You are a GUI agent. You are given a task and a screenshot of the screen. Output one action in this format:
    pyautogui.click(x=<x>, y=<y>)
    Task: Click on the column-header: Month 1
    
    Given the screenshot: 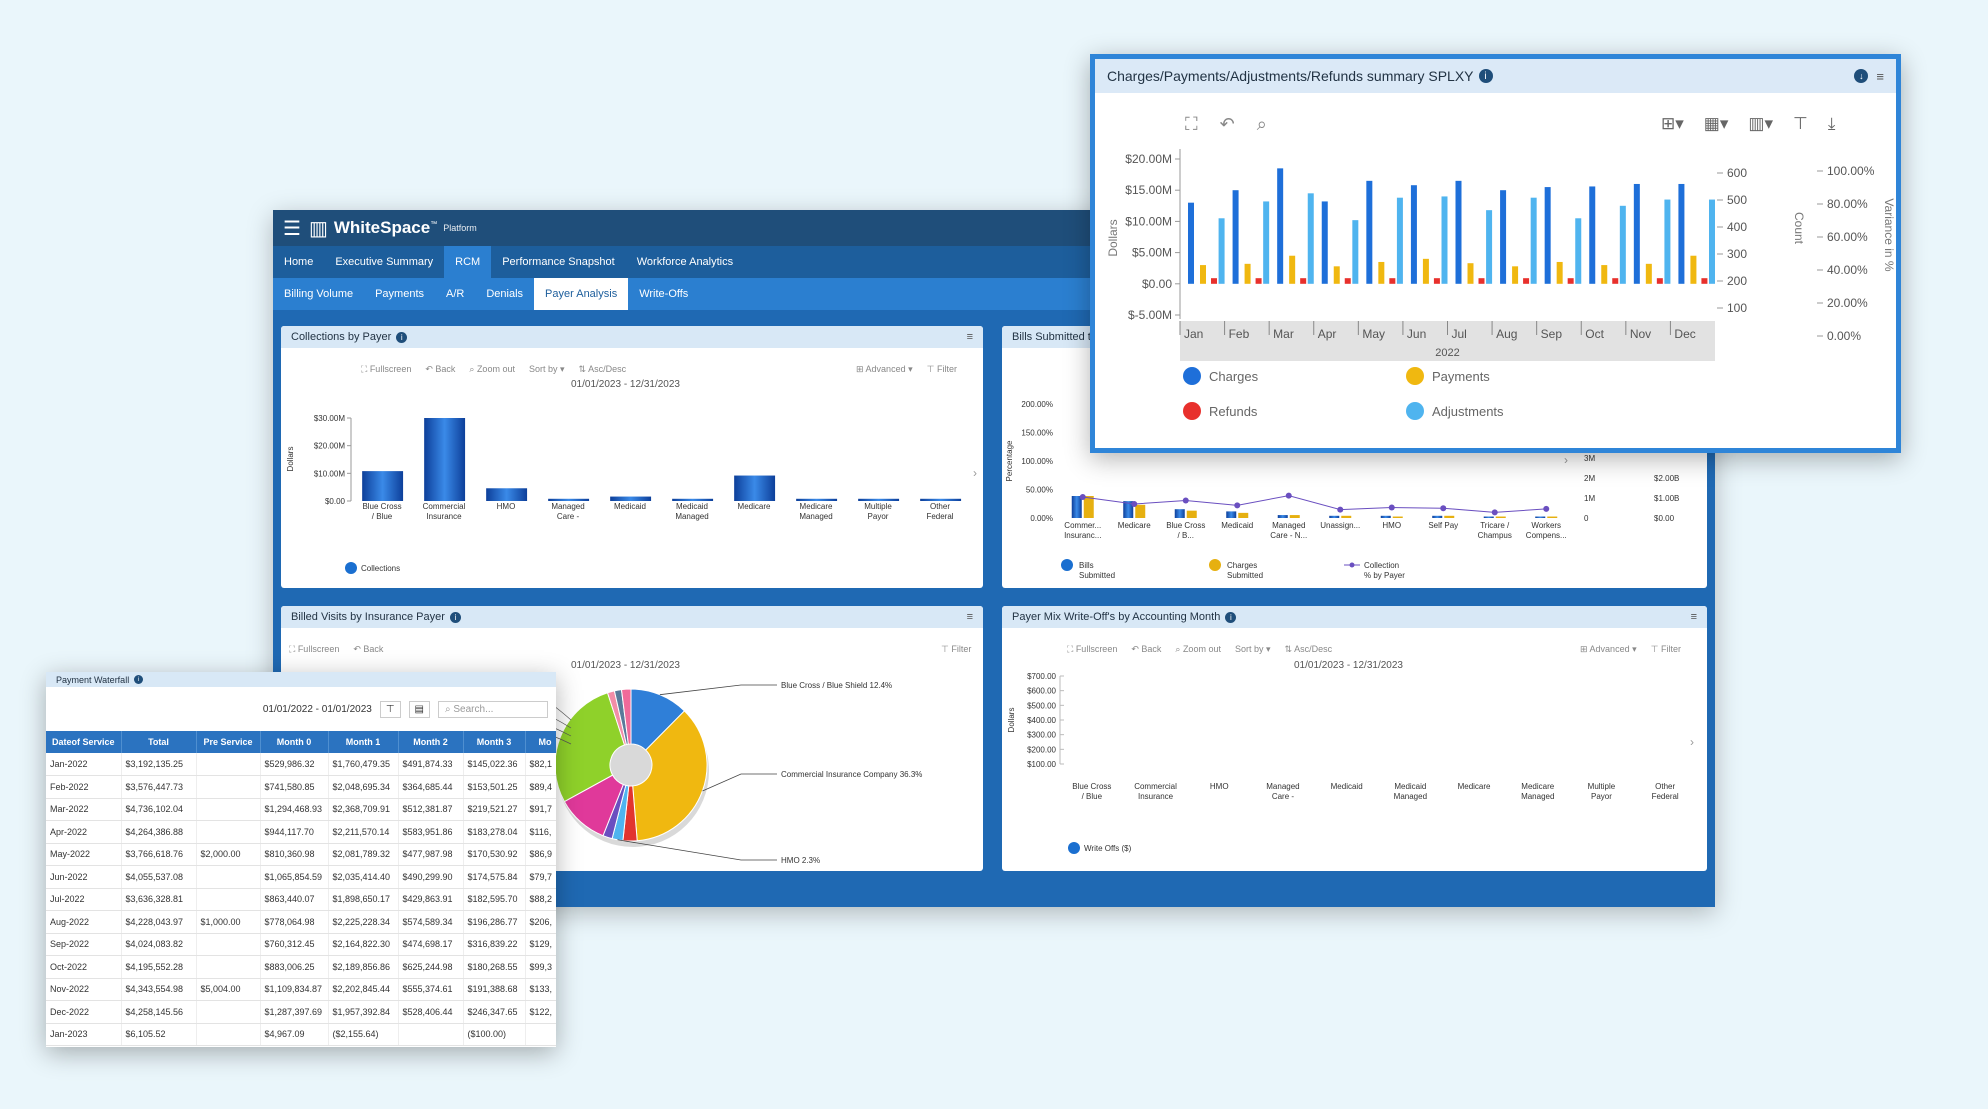 What is the action you would take?
    pyautogui.click(x=363, y=742)
    